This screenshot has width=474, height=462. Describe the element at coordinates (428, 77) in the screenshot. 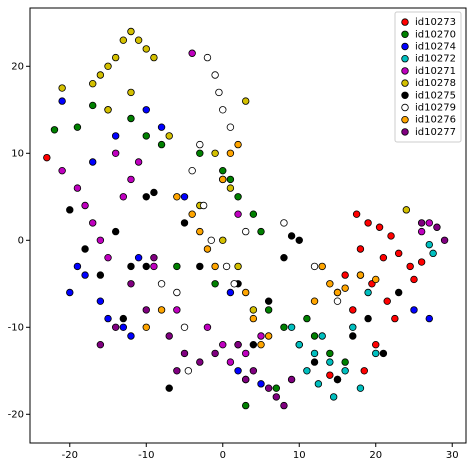

I see `legend-box` at that location.